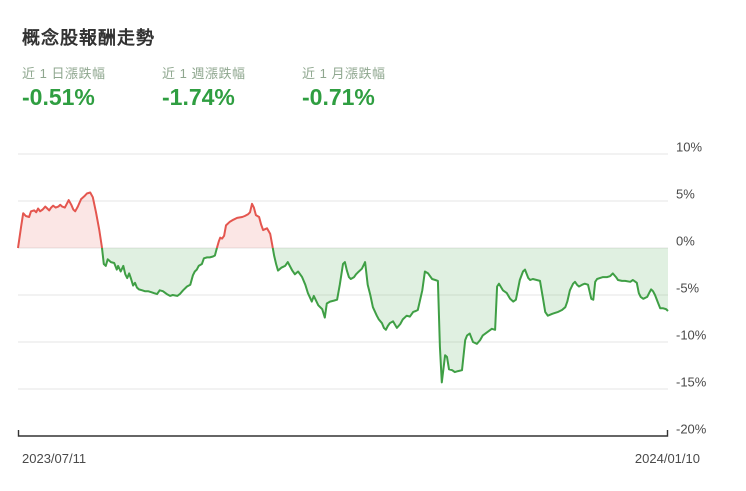  What do you see at coordinates (64, 73) in the screenshot?
I see `stat-1day-label: 近 1 日漲跌幅` at bounding box center [64, 73].